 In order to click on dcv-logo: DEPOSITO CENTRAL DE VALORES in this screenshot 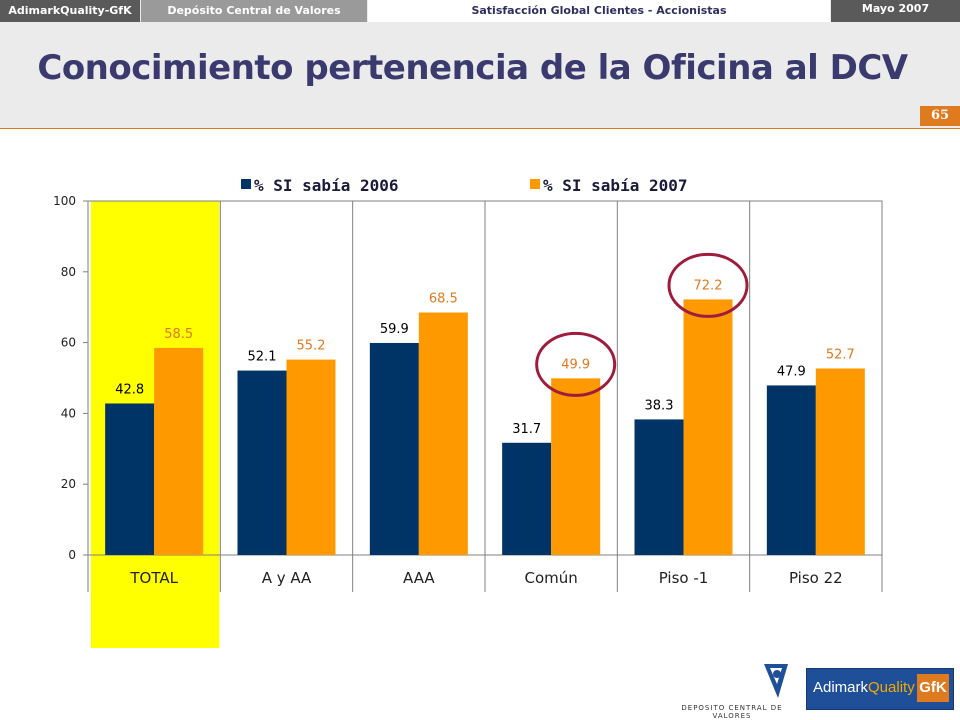, I will do `click(732, 691)`.